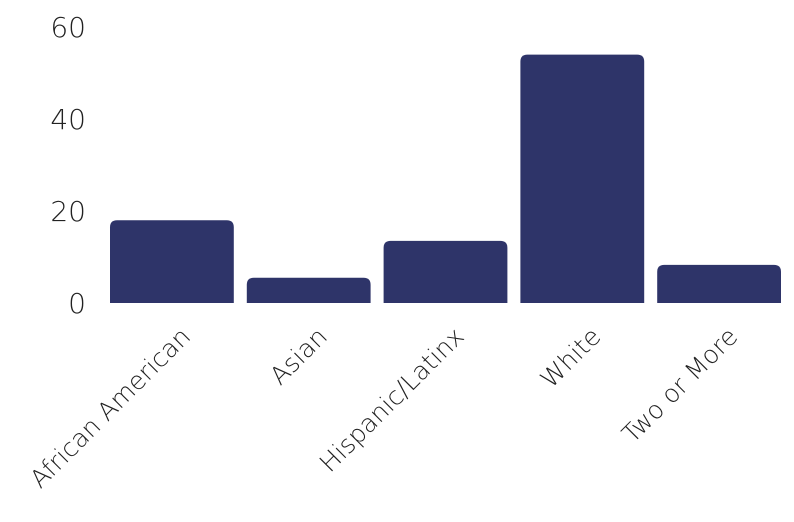 The height and width of the screenshot is (522, 794). I want to click on x-tick-label: Asian, so click(298, 356).